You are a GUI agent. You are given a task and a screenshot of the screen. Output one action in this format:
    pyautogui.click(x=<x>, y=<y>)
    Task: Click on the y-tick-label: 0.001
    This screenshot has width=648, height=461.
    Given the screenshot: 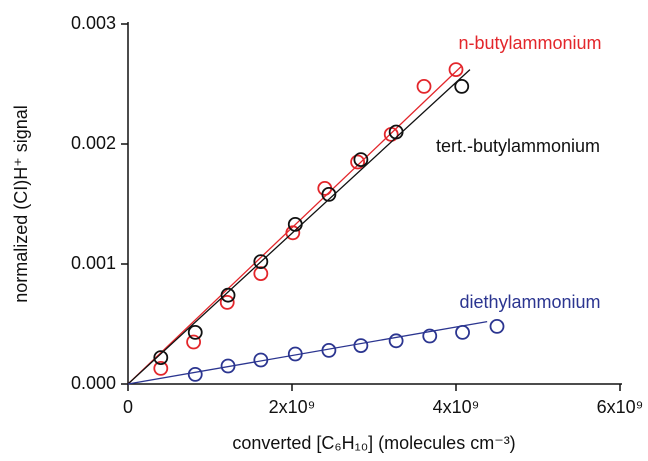 What is the action you would take?
    pyautogui.click(x=93, y=263)
    